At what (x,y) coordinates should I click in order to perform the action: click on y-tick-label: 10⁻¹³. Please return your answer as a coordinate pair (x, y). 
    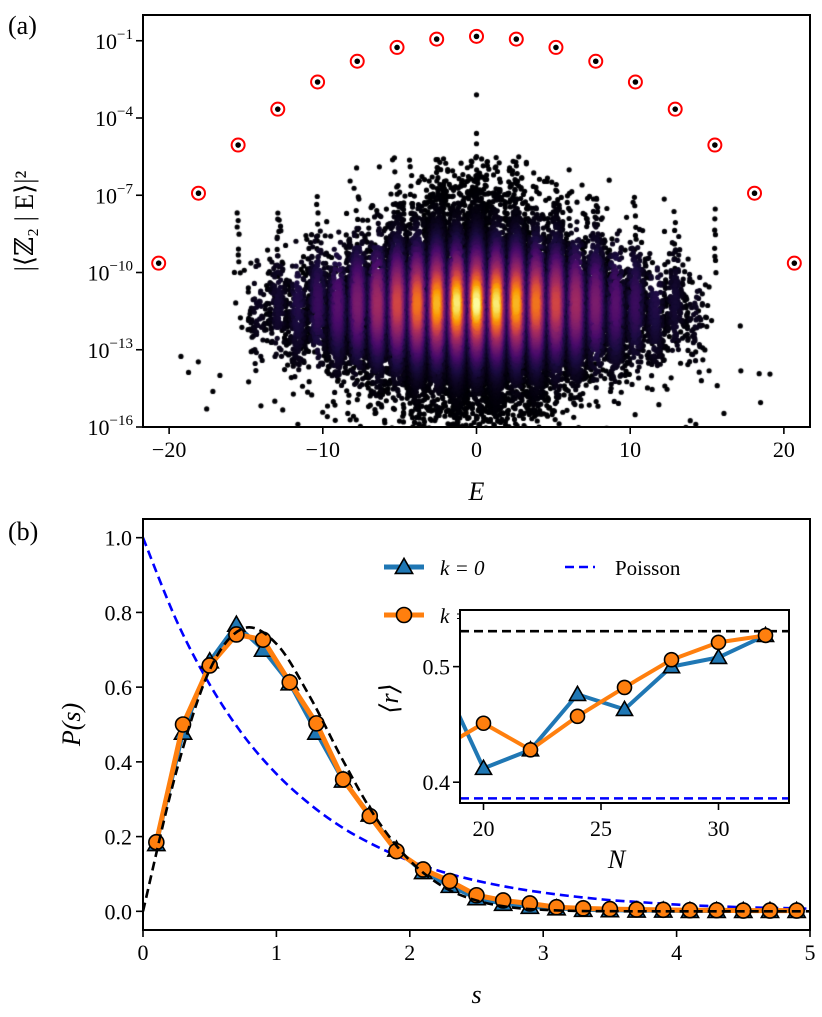
    Looking at the image, I should click on (110, 349).